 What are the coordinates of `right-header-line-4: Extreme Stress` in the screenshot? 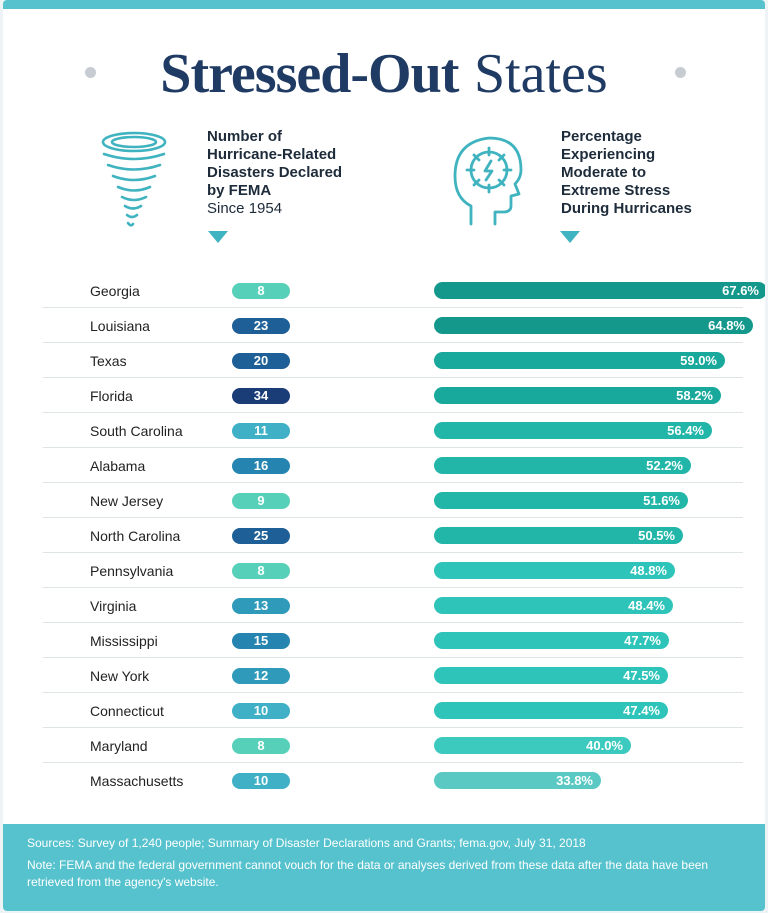 It's located at (616, 190).